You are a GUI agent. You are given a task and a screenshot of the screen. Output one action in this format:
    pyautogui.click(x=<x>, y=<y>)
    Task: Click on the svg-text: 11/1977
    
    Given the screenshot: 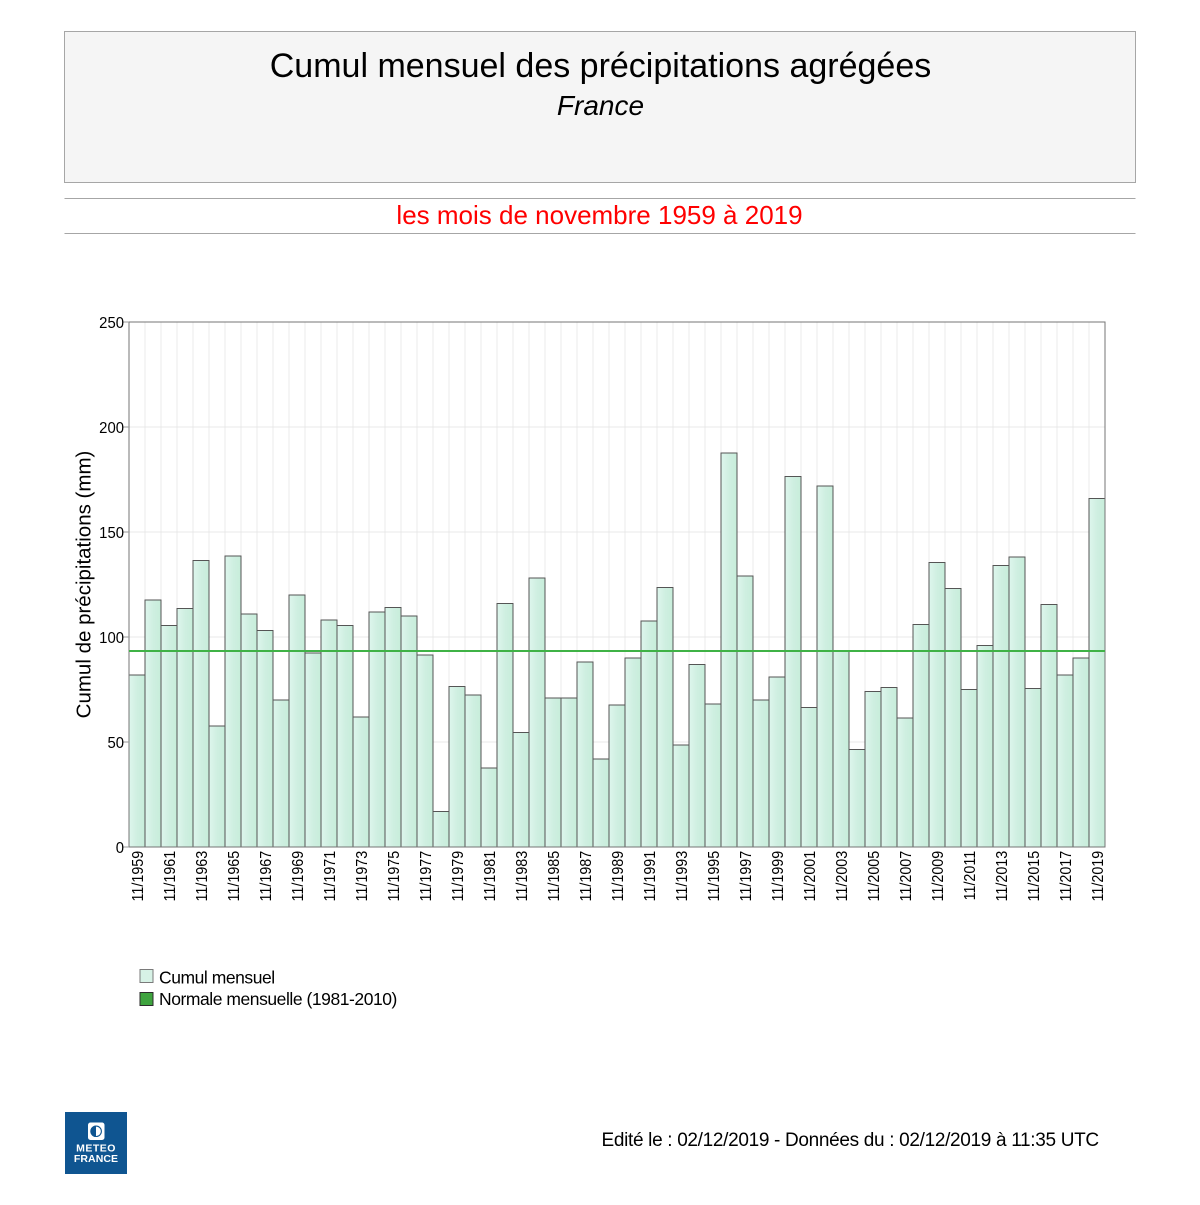 What is the action you would take?
    pyautogui.click(x=426, y=876)
    